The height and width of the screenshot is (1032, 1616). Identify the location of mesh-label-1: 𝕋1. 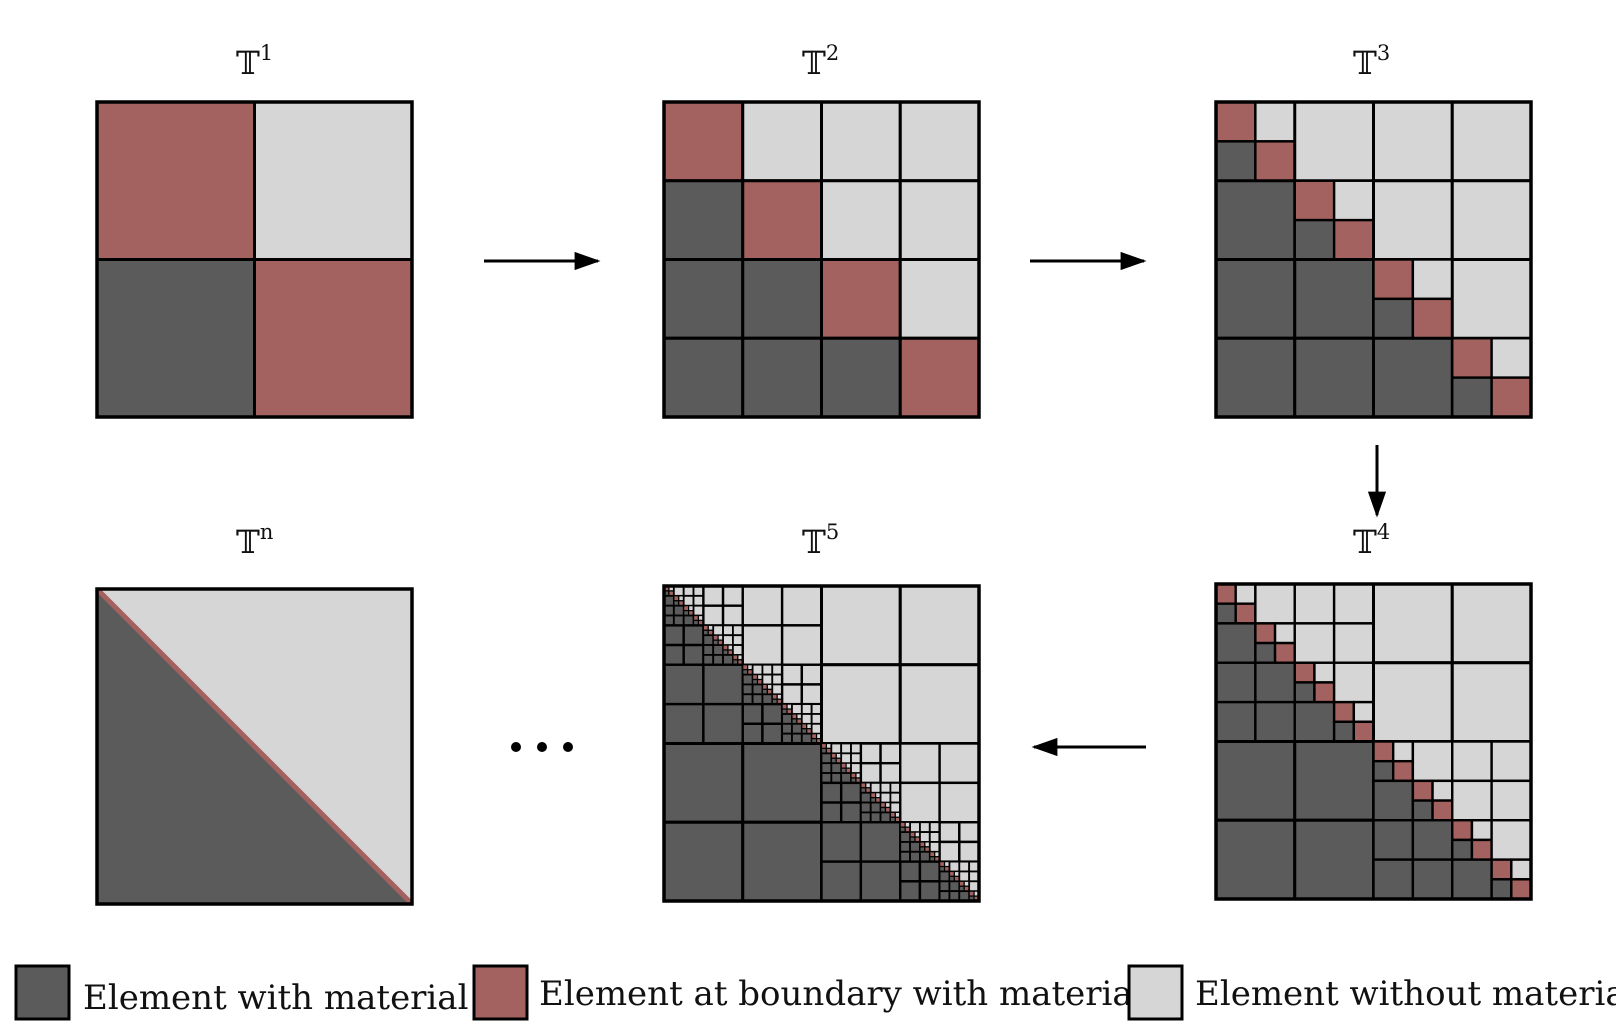
(254, 61).